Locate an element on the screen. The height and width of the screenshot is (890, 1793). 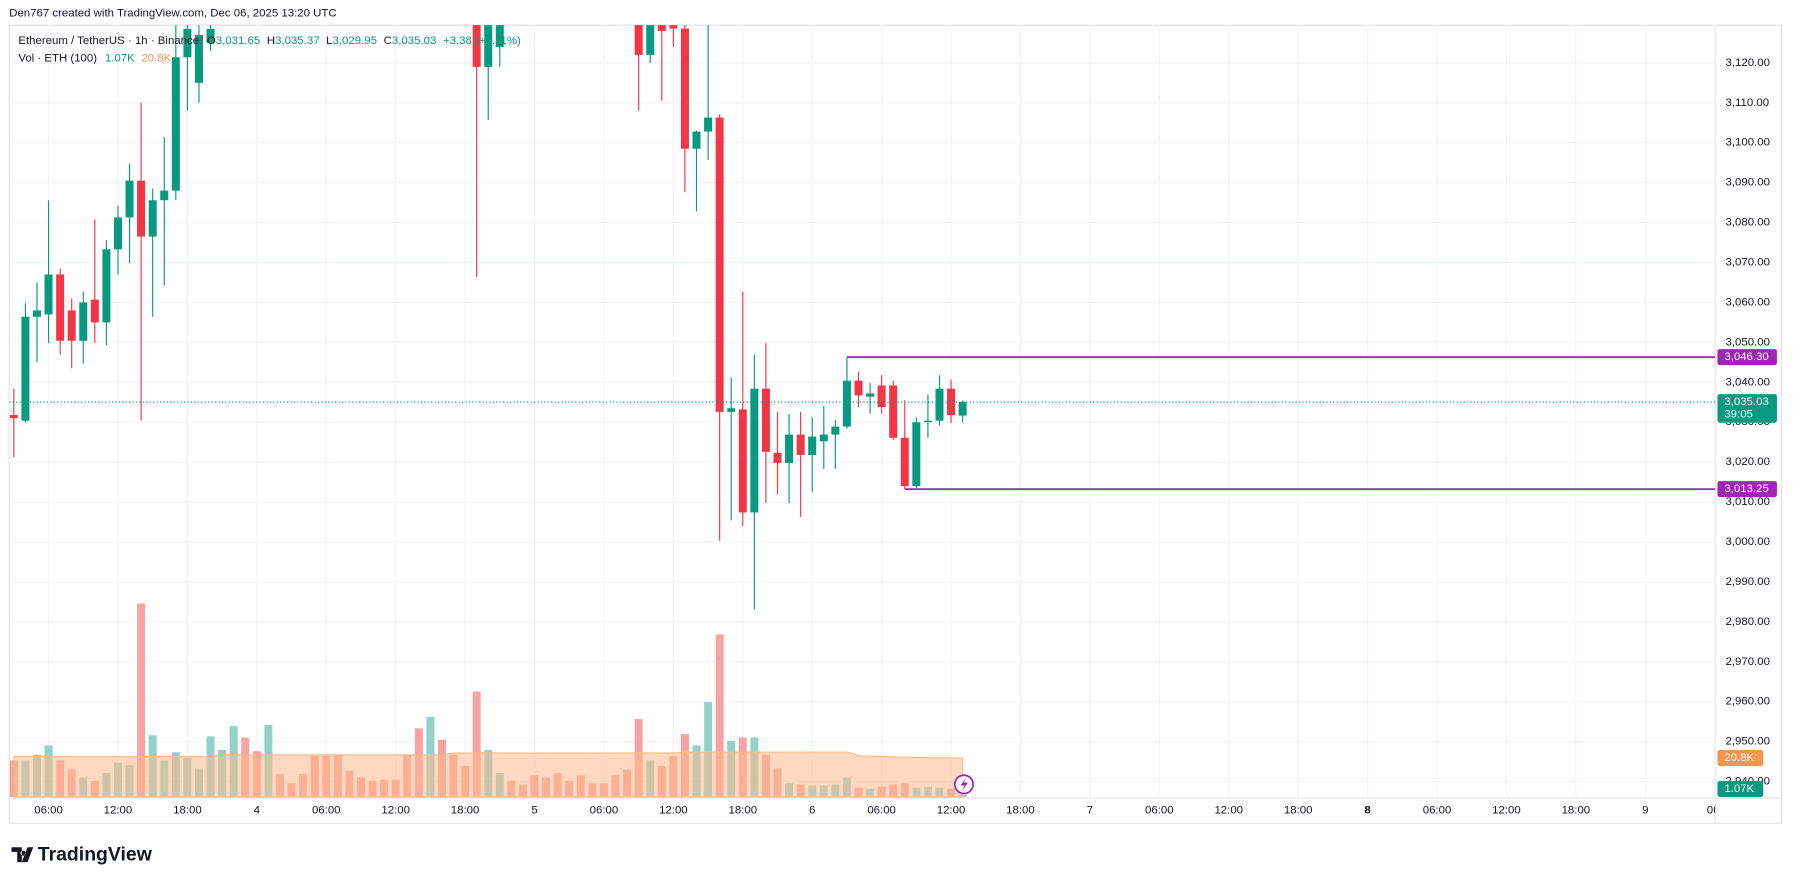
low-key: L is located at coordinates (329, 41).